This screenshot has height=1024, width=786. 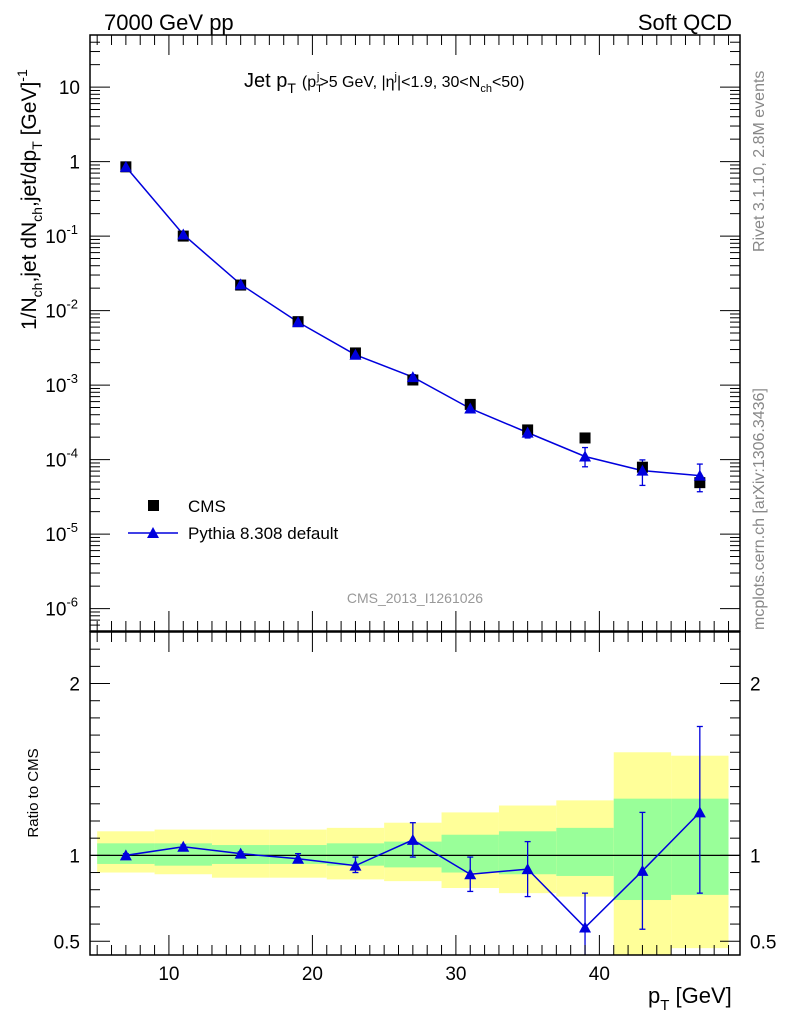 What do you see at coordinates (33, 792) in the screenshot?
I see `ratio-y-axis-label: Ratio to CMS` at bounding box center [33, 792].